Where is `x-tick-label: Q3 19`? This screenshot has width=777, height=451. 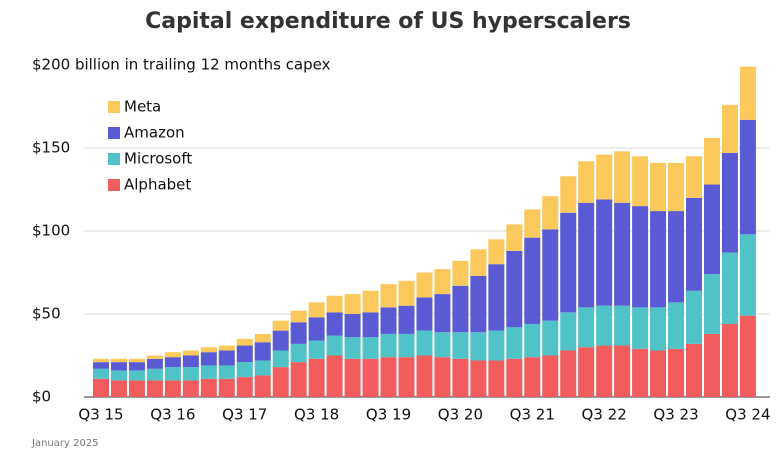 x-tick-label: Q3 19 is located at coordinates (388, 415).